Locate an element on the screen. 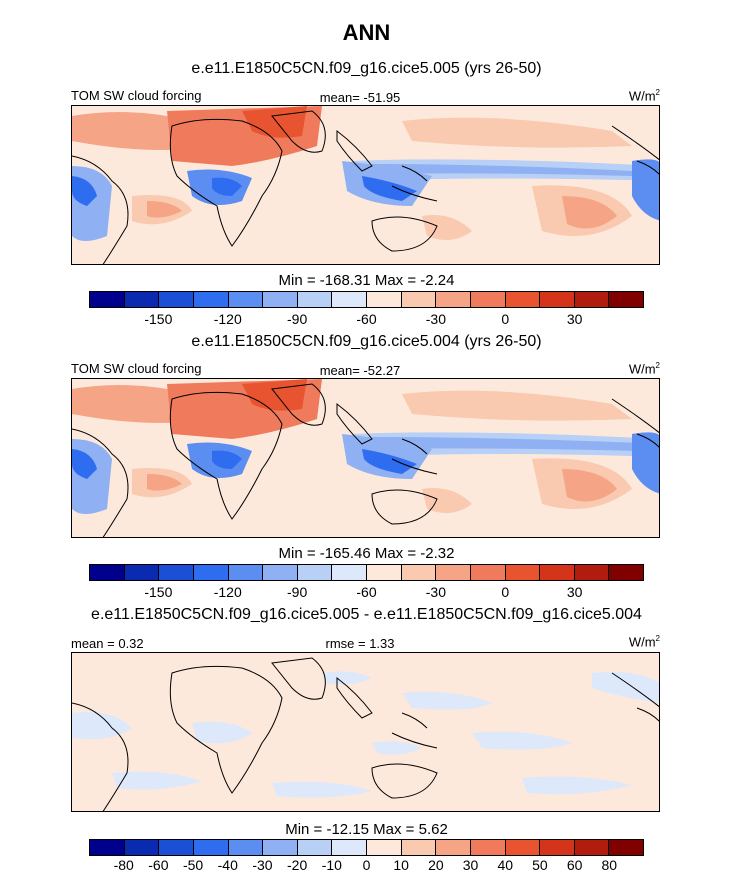 The width and height of the screenshot is (733, 878). panel-3-map-field is located at coordinates (365, 732).